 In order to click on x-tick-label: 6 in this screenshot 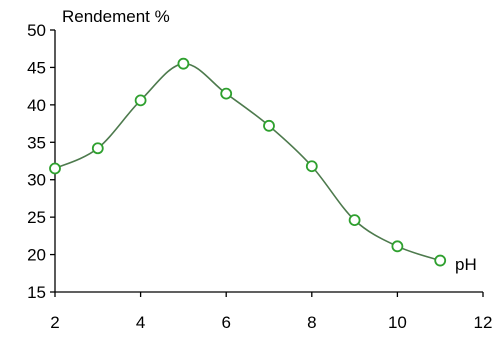, I will do `click(225, 322)`.